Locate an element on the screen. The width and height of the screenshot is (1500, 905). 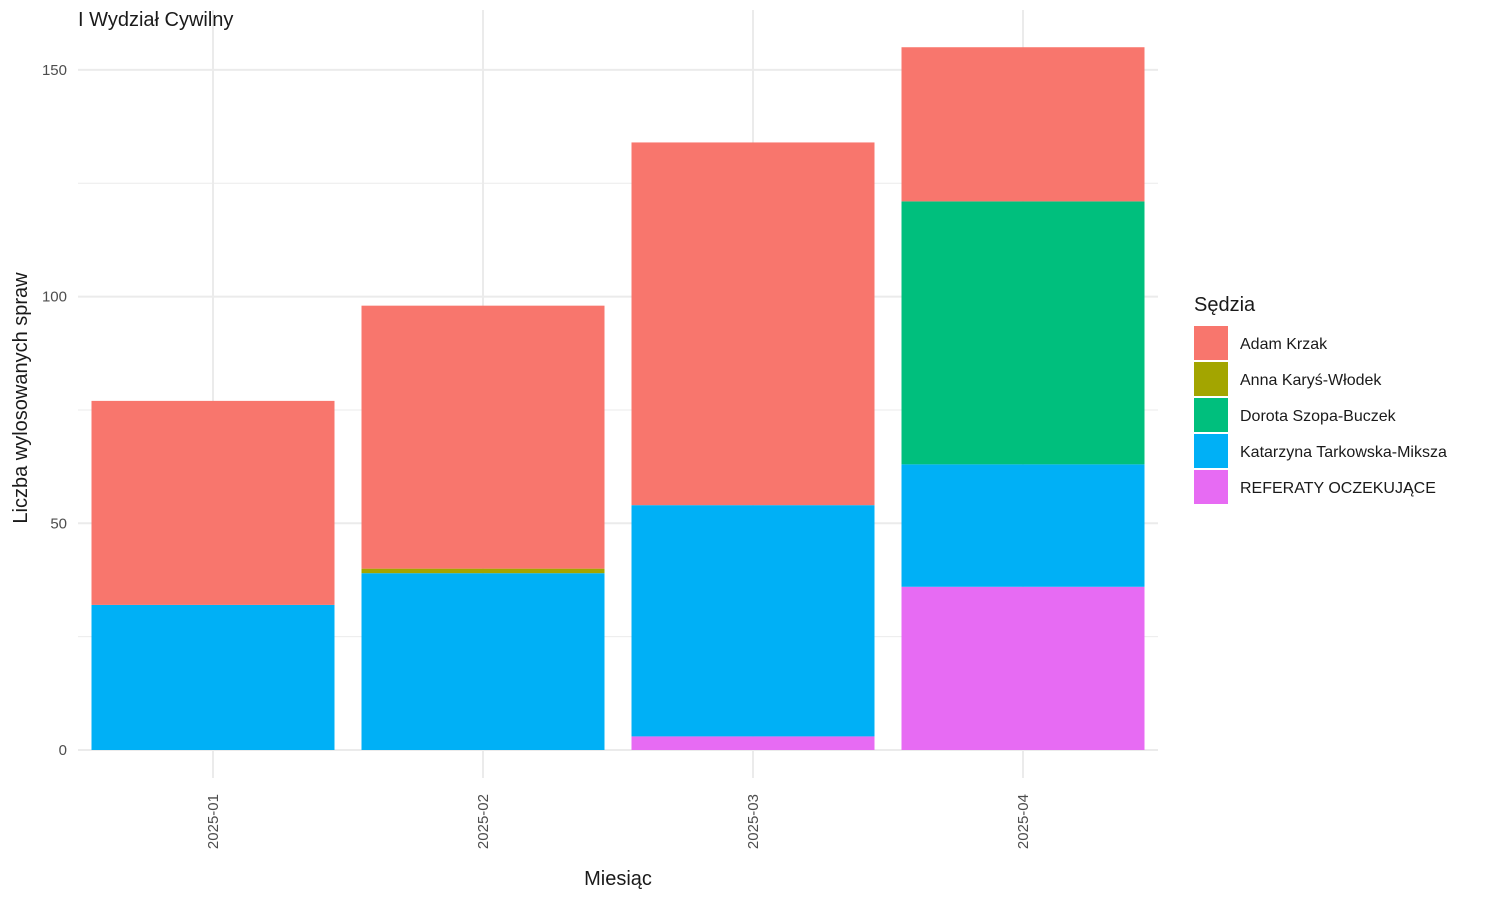
y-axis-ticks: 0 50 100 150 is located at coordinates (54, 410).